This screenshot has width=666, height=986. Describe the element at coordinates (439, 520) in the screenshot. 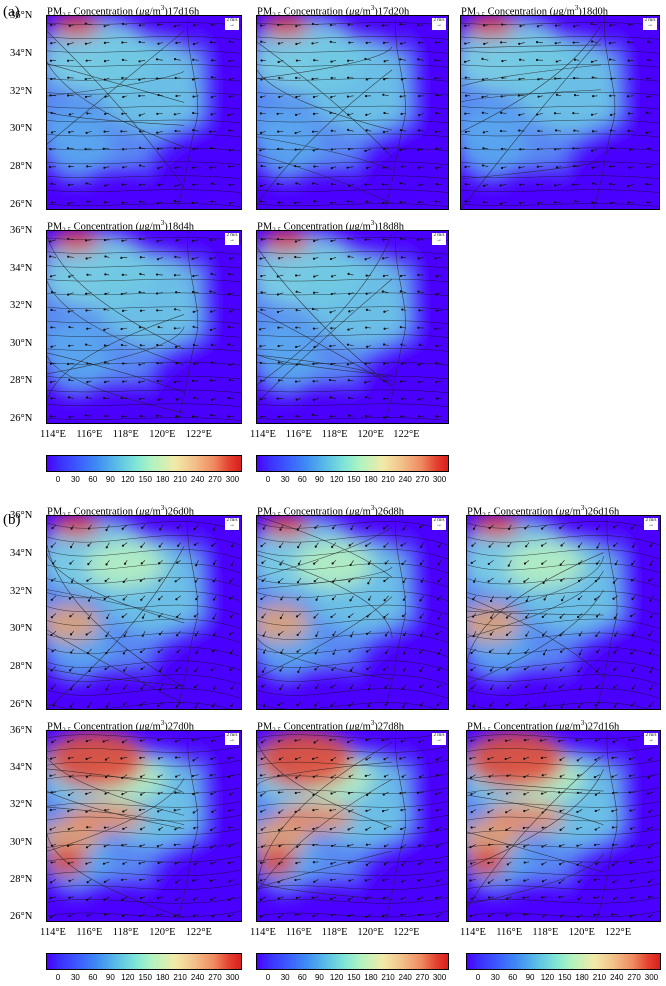

I see `wind-reference-label: 2 m/s` at that location.